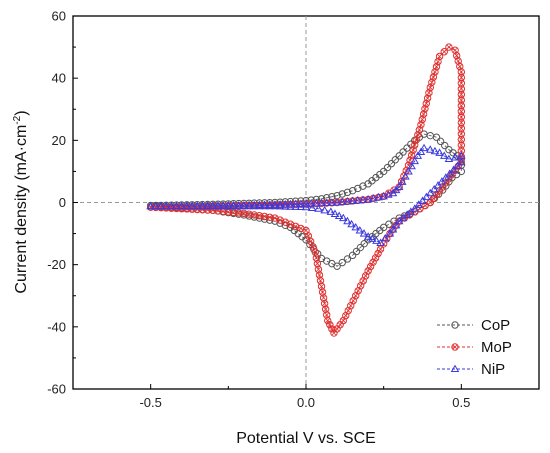 This screenshot has height=453, width=550. I want to click on y-tick-label: 40, so click(59, 78).